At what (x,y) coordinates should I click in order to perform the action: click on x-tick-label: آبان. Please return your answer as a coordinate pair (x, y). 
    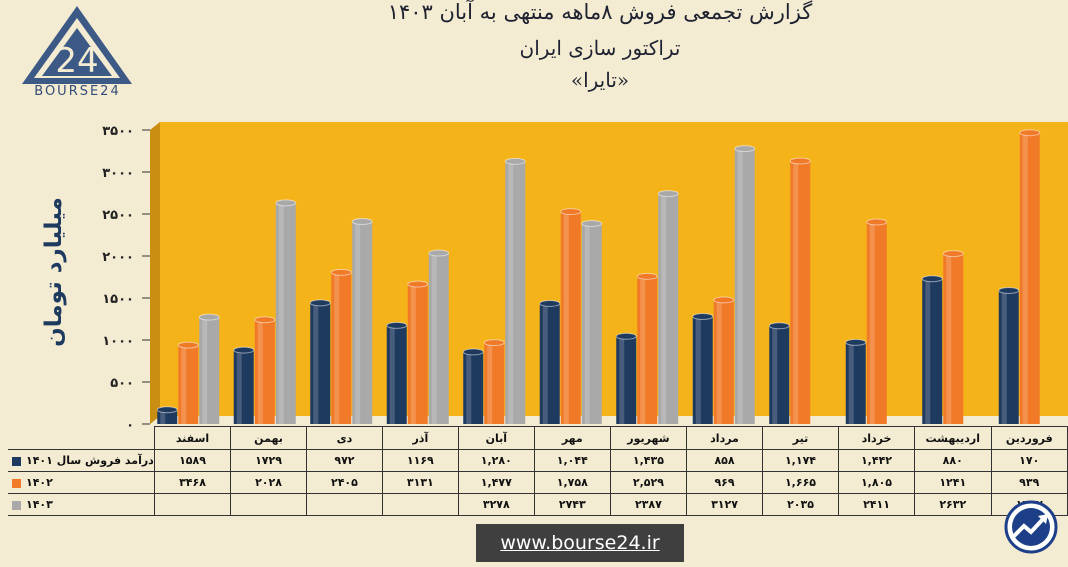
    Looking at the image, I should click on (496, 438).